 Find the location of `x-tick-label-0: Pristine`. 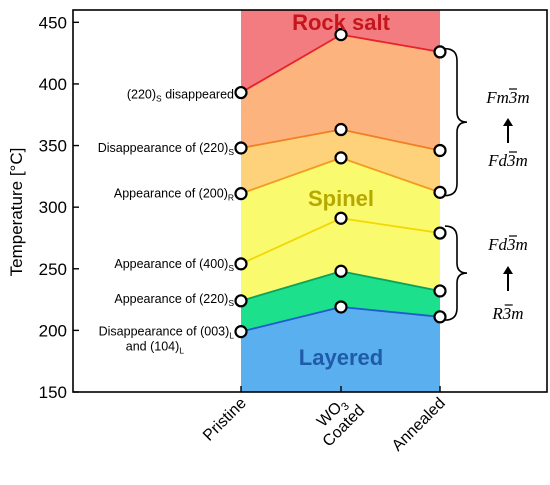

x-tick-label-0: Pristine is located at coordinates (225, 420).